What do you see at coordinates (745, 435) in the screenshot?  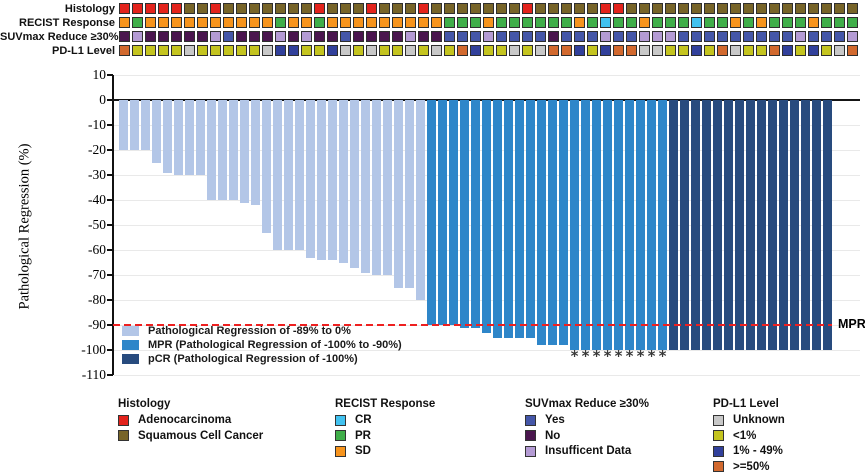 I see `legend-label: <1%` at bounding box center [745, 435].